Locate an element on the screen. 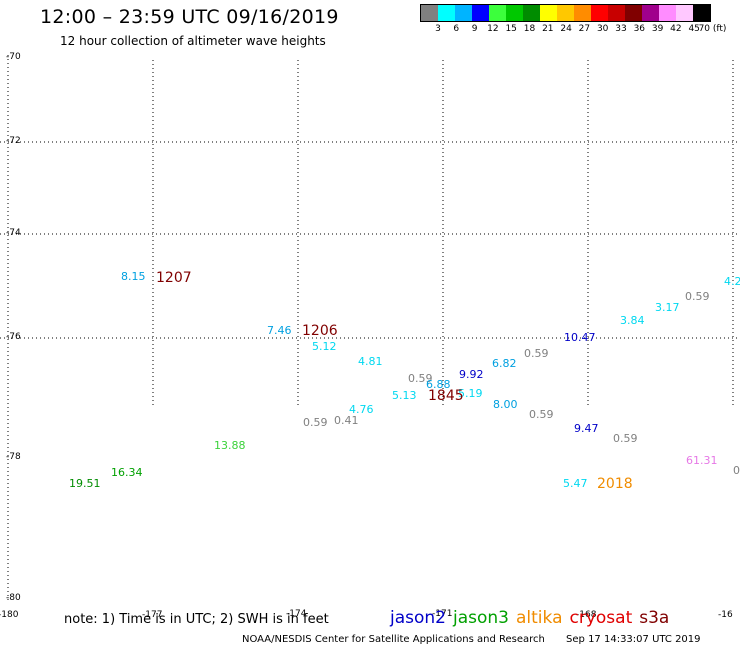 The width and height of the screenshot is (740, 650). latitude-label: -74 is located at coordinates (13, 233).